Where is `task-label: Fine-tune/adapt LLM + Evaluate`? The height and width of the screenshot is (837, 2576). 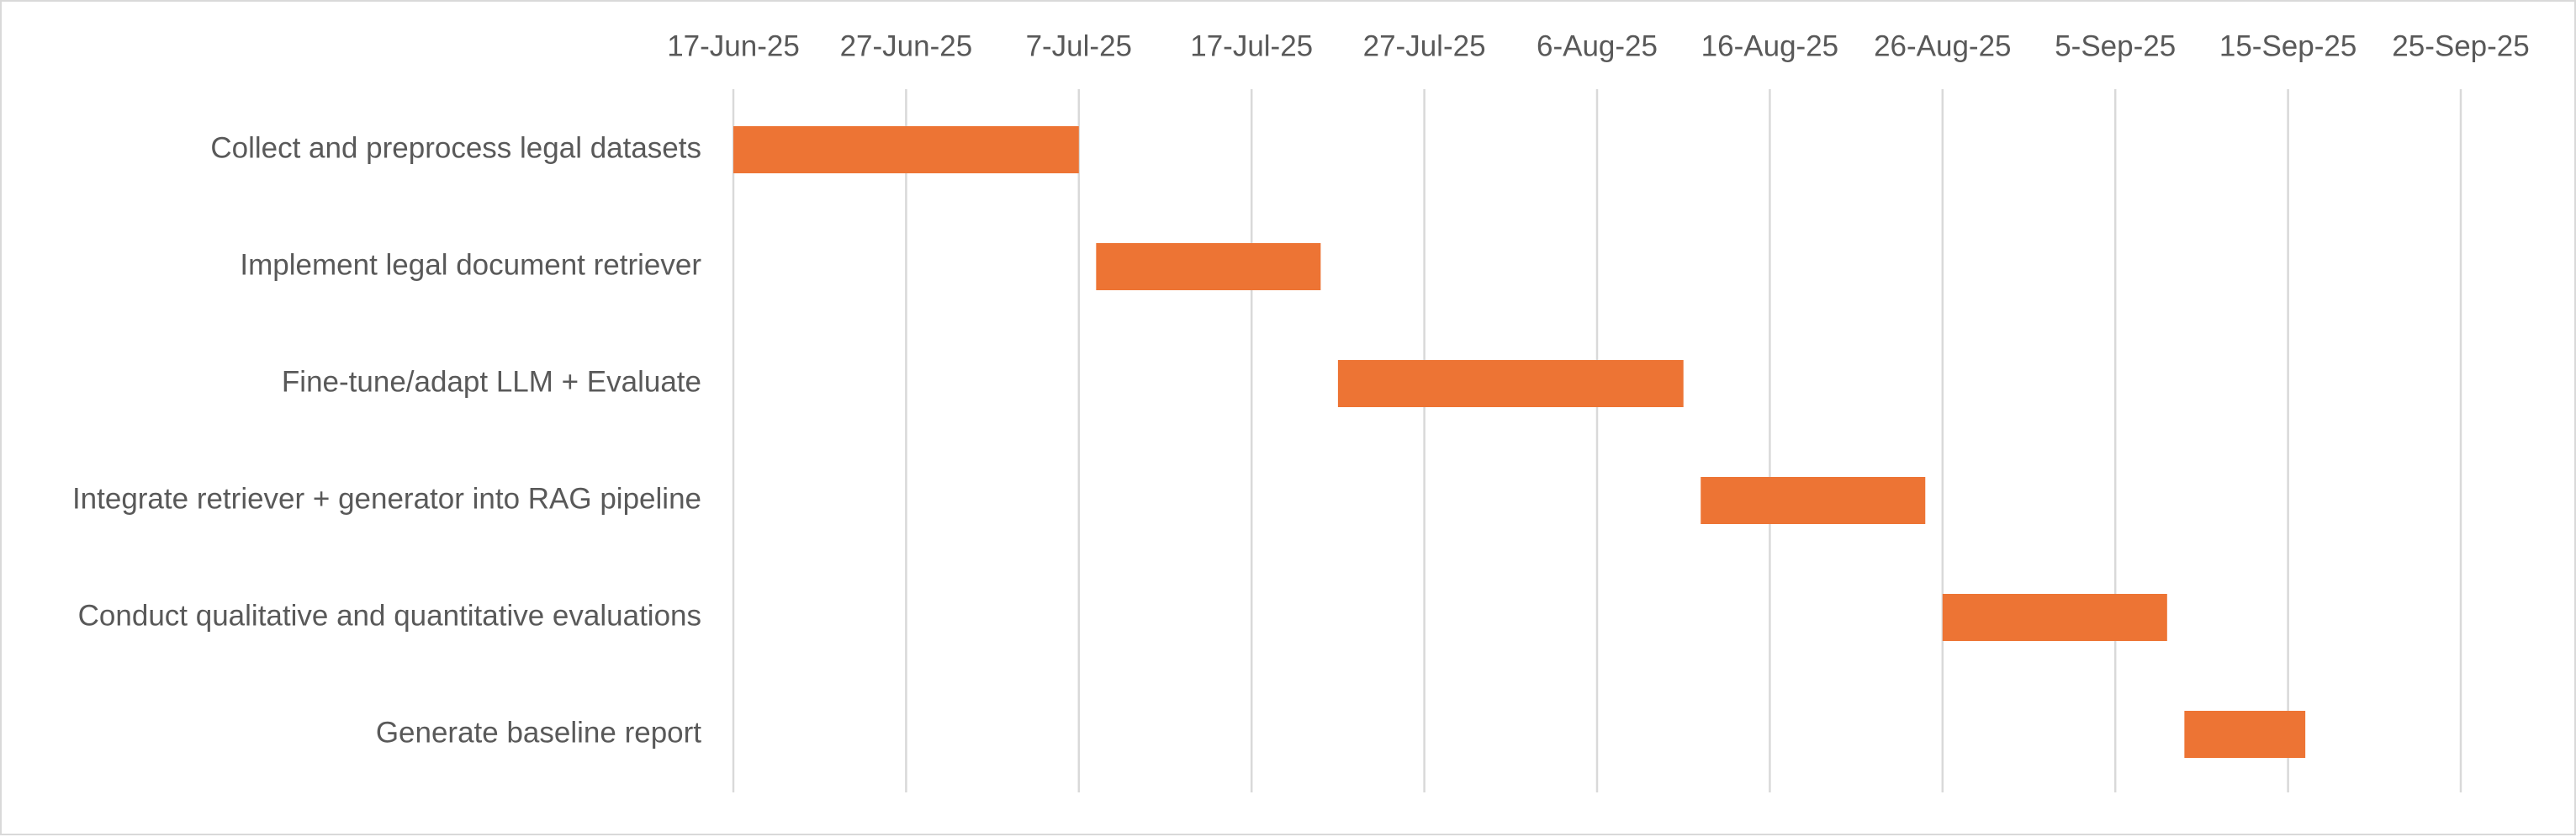 task-label: Fine-tune/adapt LLM + Evaluate is located at coordinates (491, 382).